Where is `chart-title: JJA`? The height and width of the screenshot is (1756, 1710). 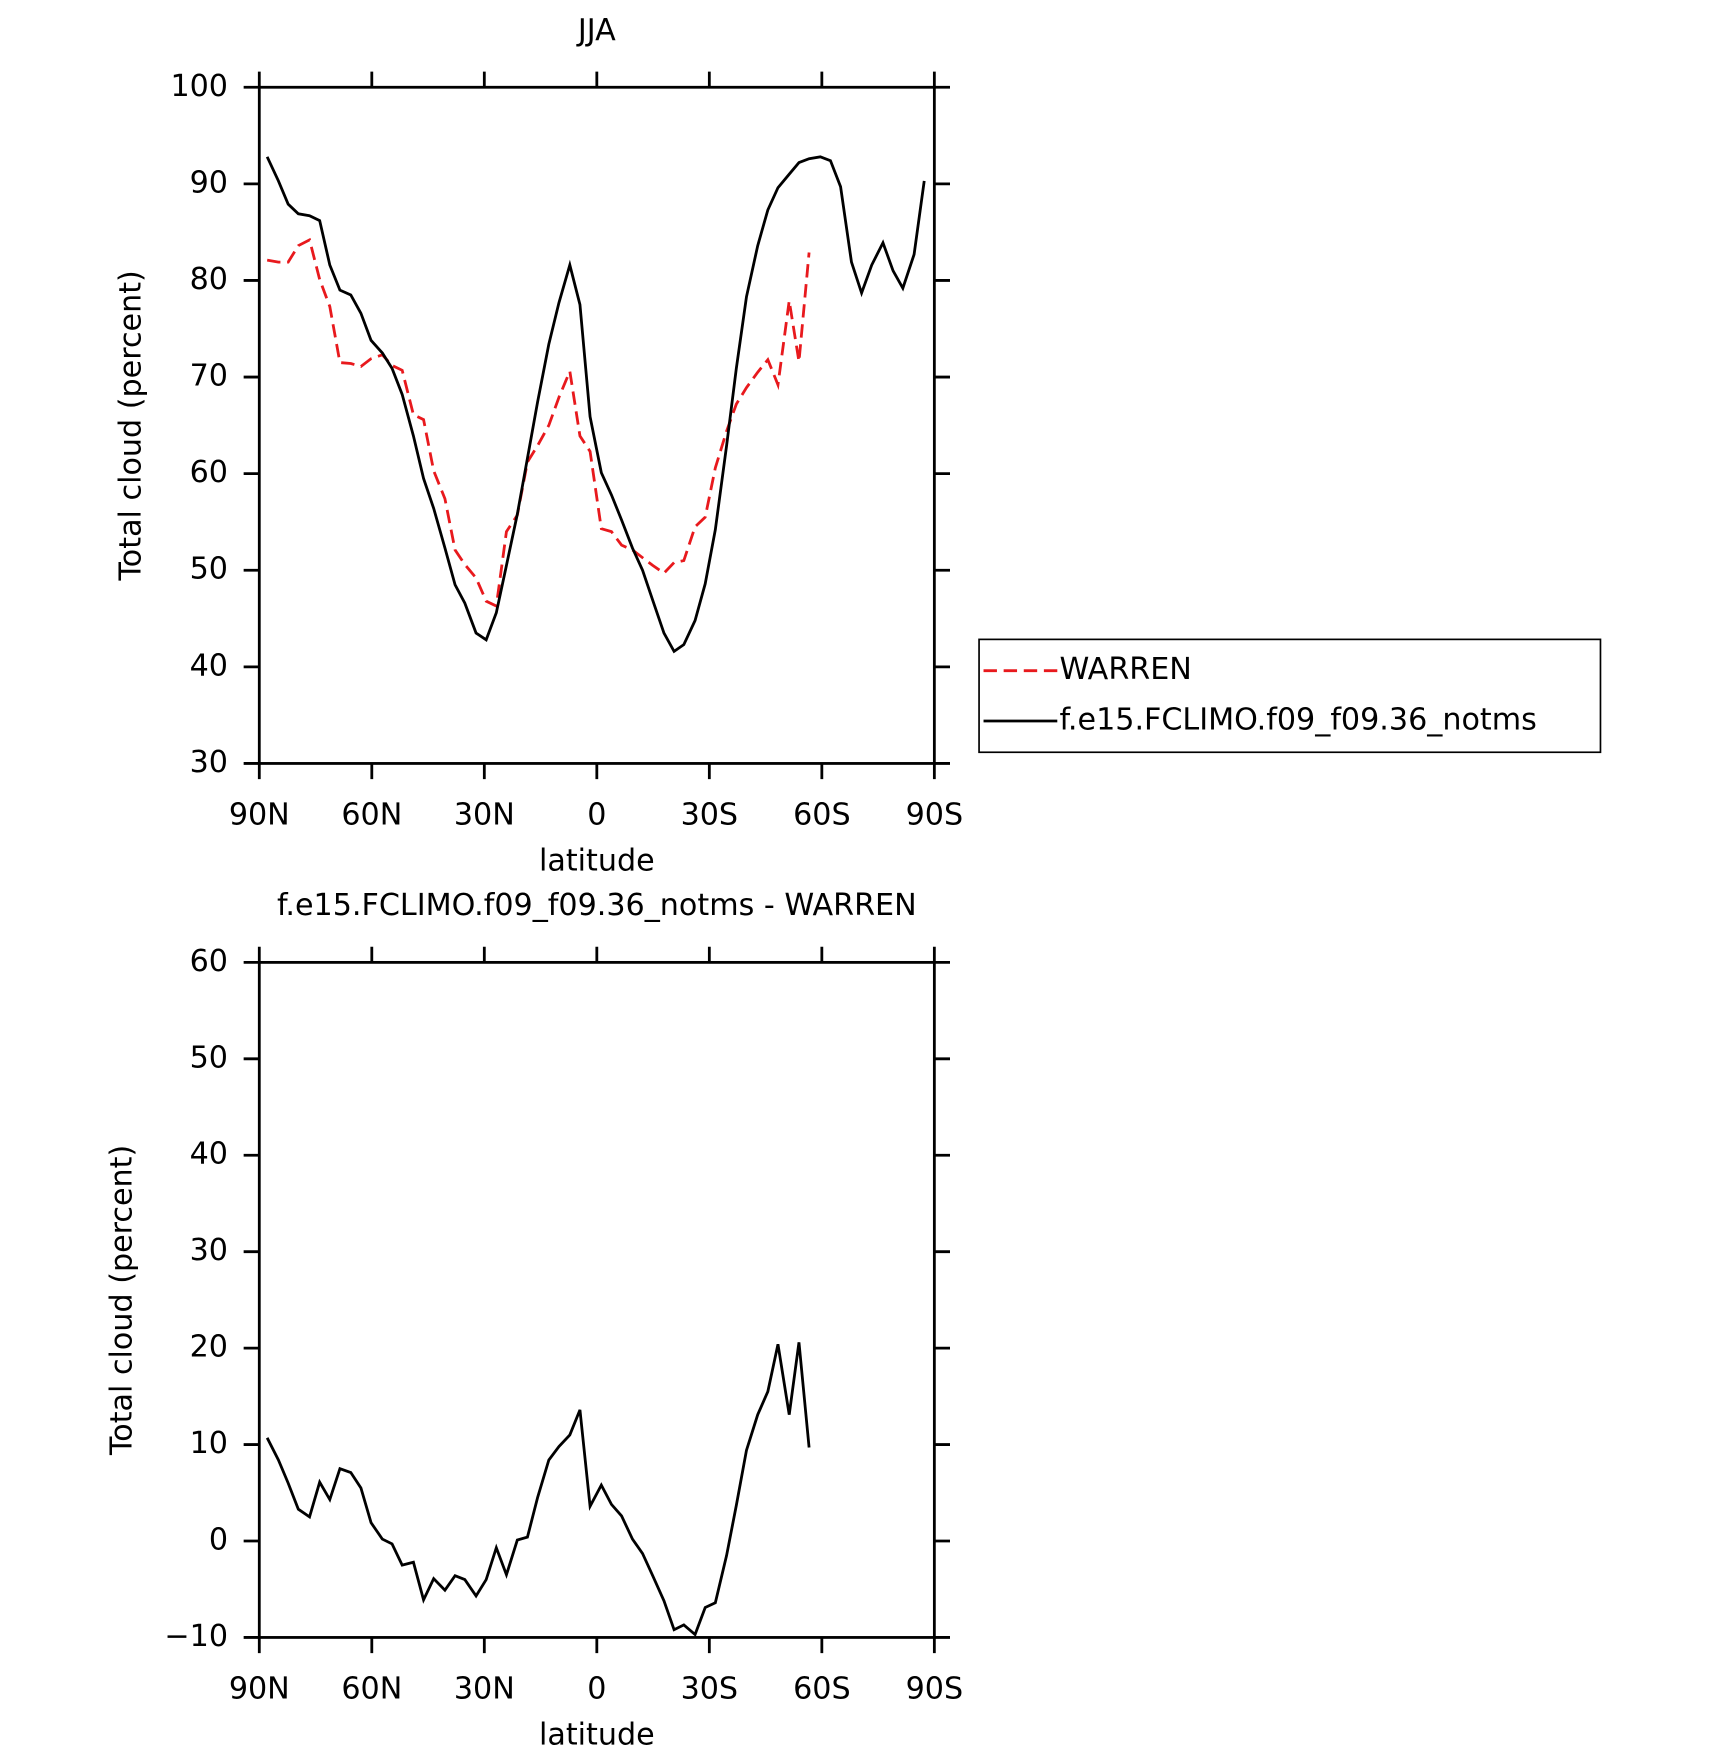
chart-title: JJA is located at coordinates (596, 30).